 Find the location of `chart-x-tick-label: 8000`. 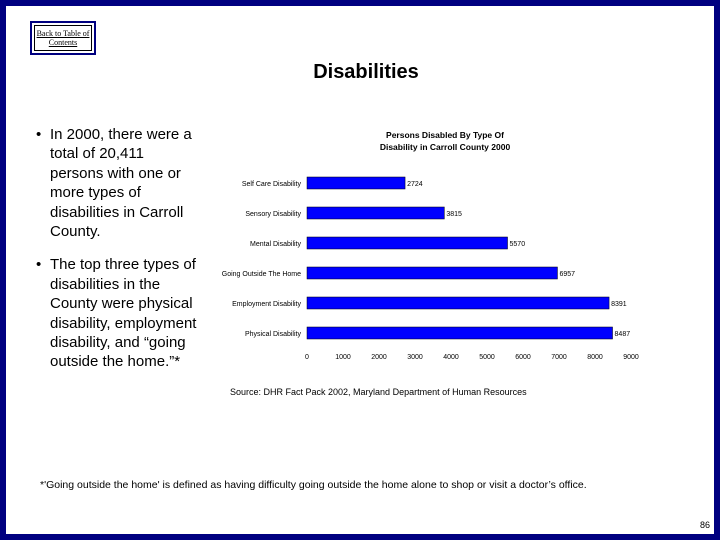

chart-x-tick-label: 8000 is located at coordinates (595, 357).